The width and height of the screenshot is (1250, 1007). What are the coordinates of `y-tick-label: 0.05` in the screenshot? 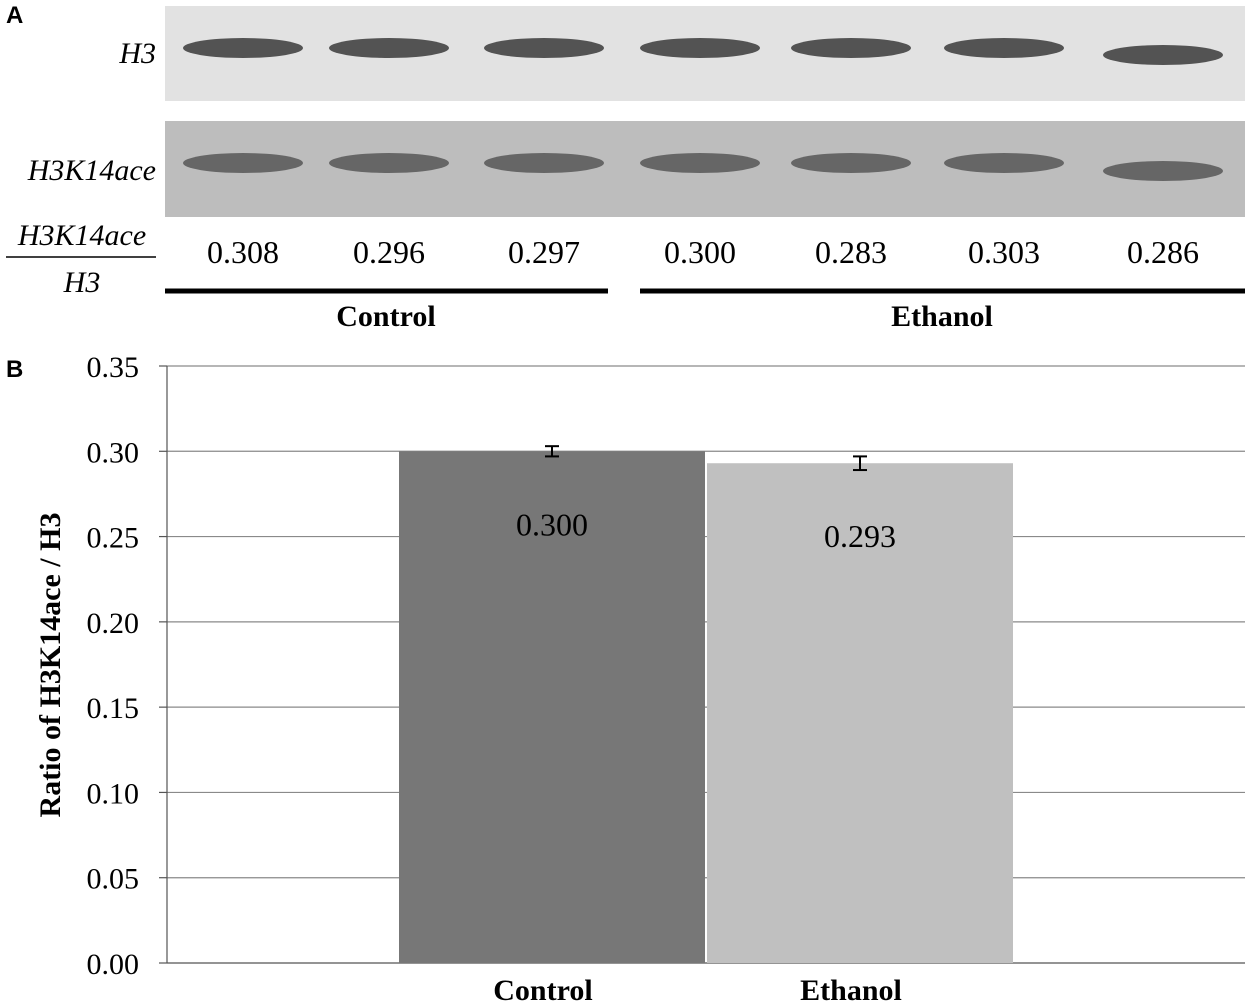 It's located at (113, 879).